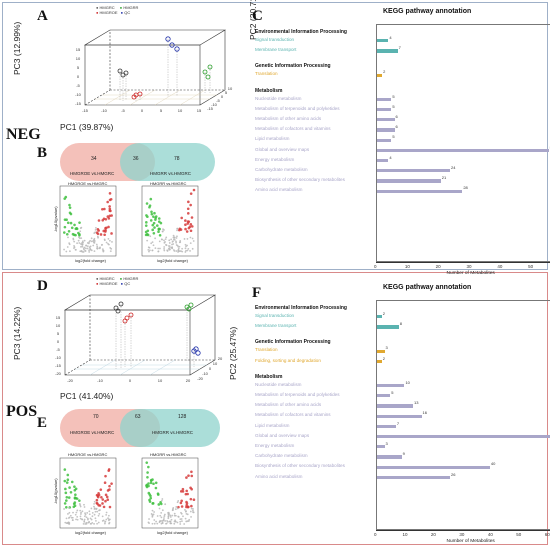 This screenshot has height=547, width=550. I want to click on pos-pca-ytick: 10, so click(58, 325).